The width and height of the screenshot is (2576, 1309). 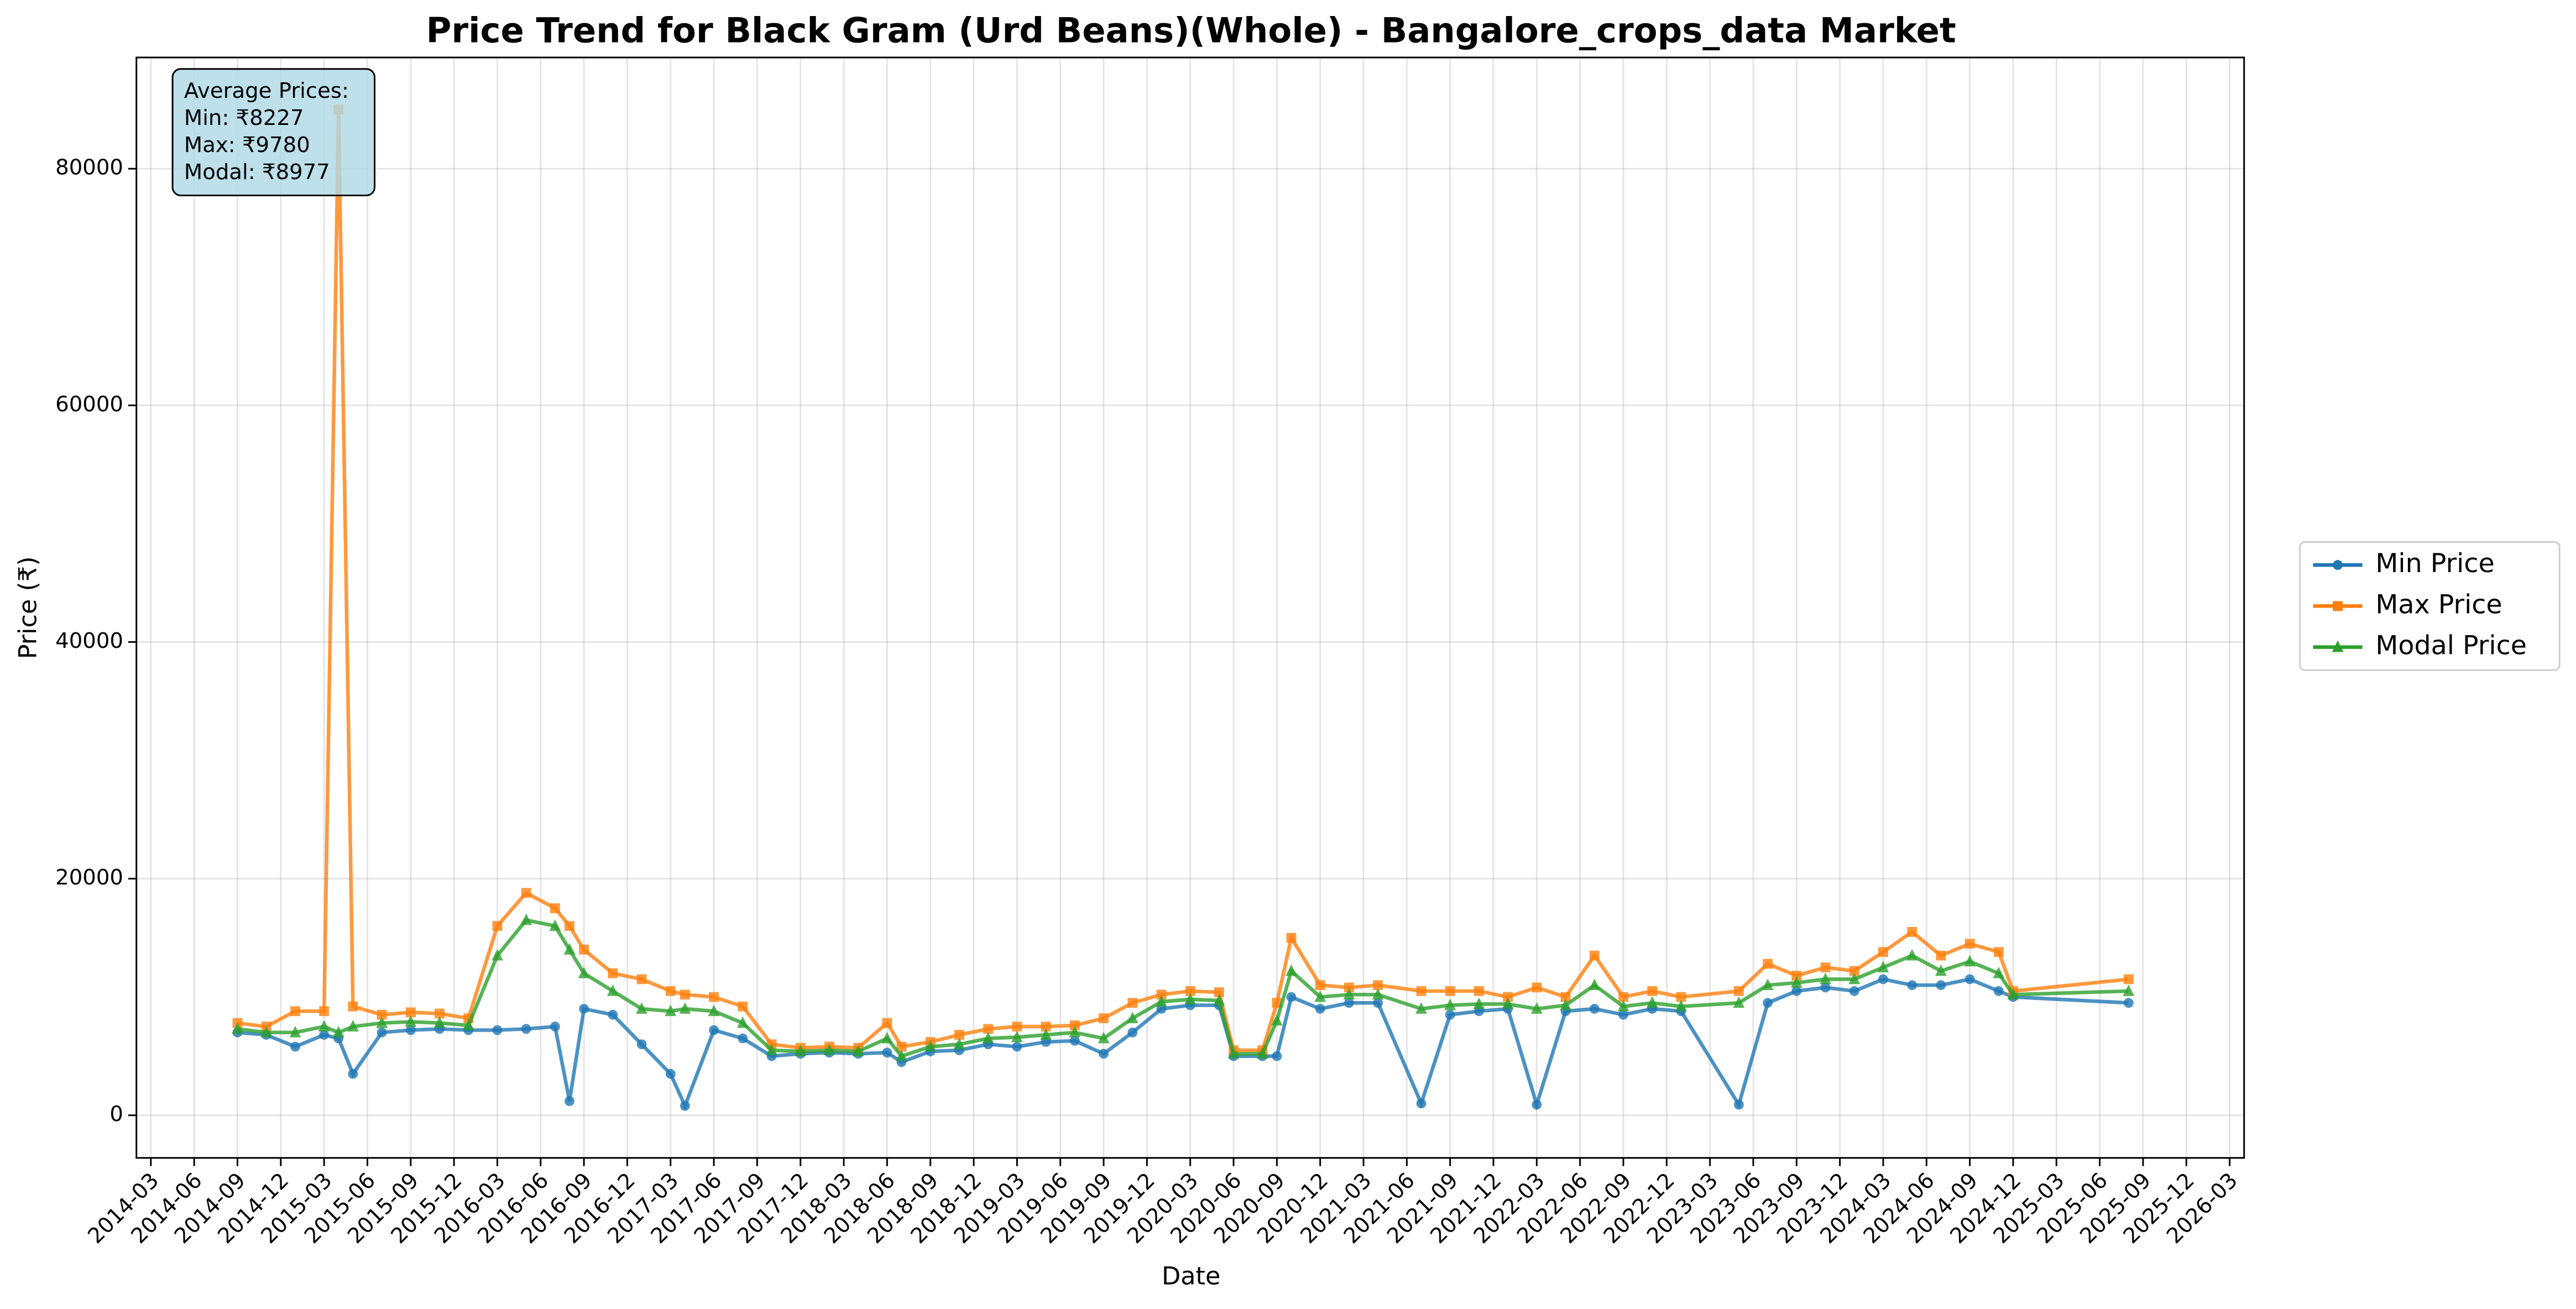 I want to click on annotation-text: Max: ₹9780, so click(x=247, y=145).